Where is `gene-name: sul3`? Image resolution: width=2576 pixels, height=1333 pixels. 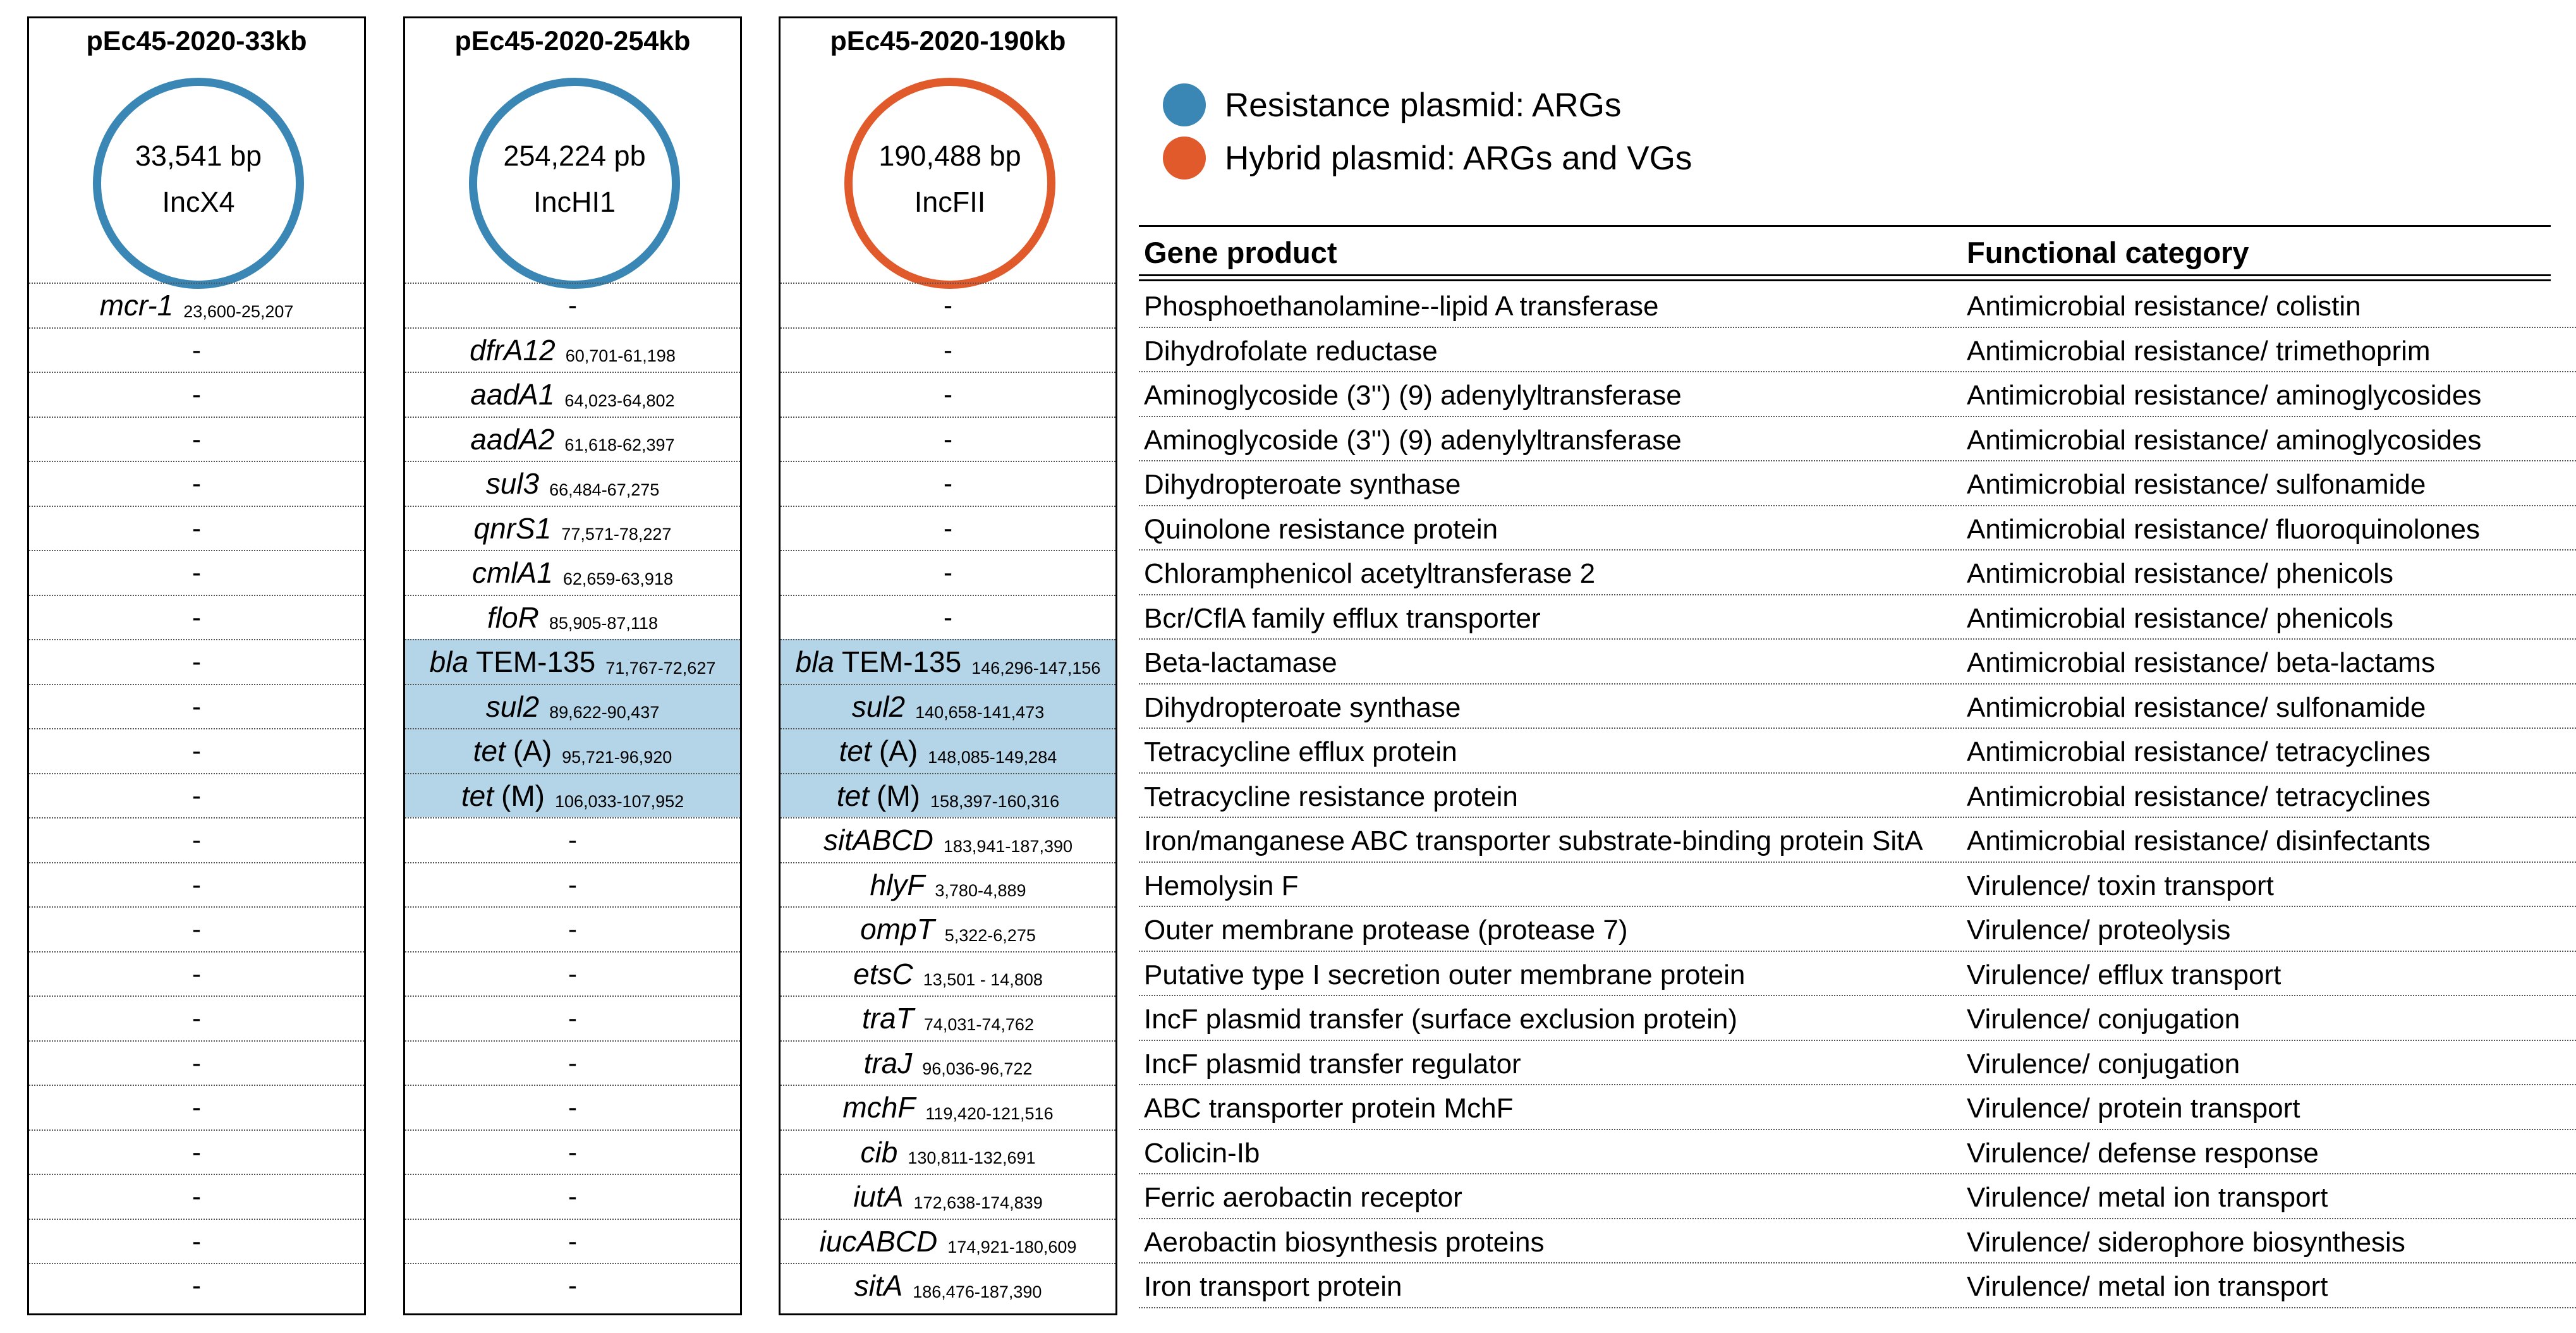 gene-name: sul3 is located at coordinates (512, 484).